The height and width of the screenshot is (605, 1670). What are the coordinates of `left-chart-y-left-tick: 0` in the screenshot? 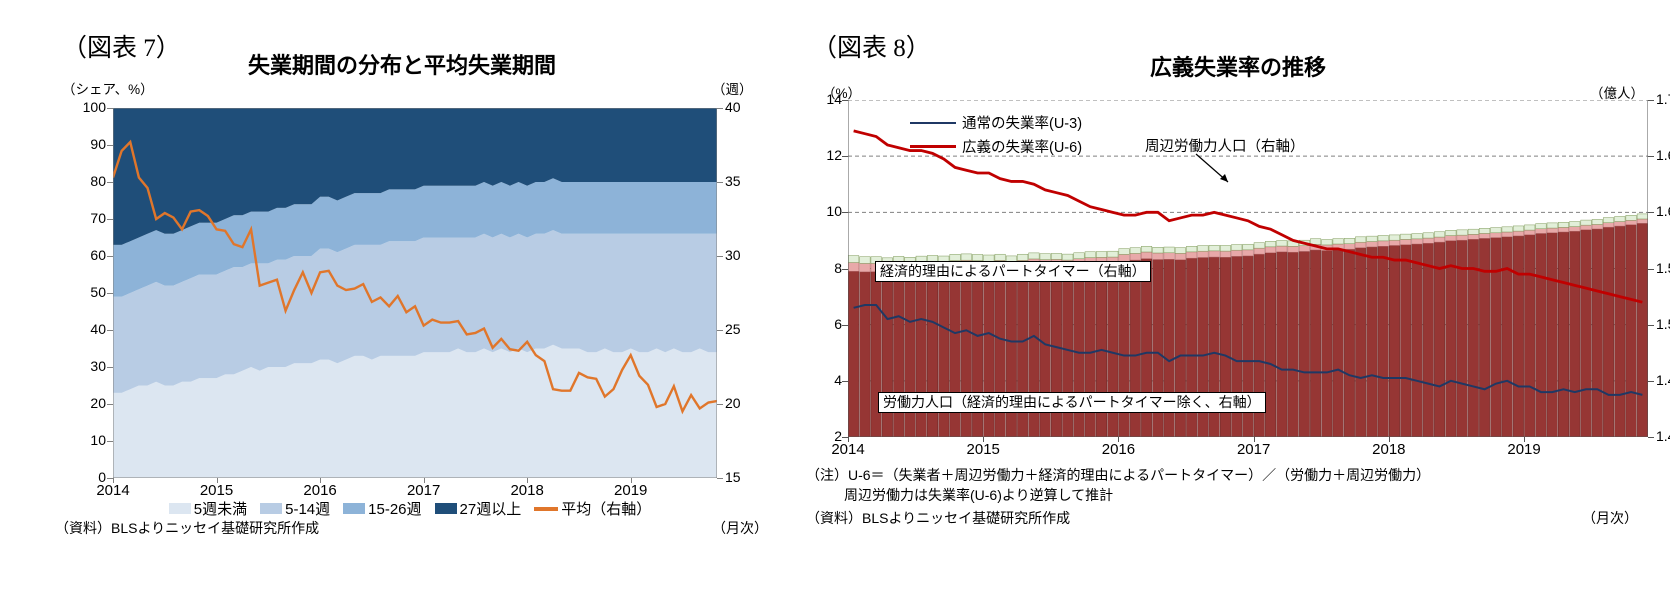 It's located at (102, 477).